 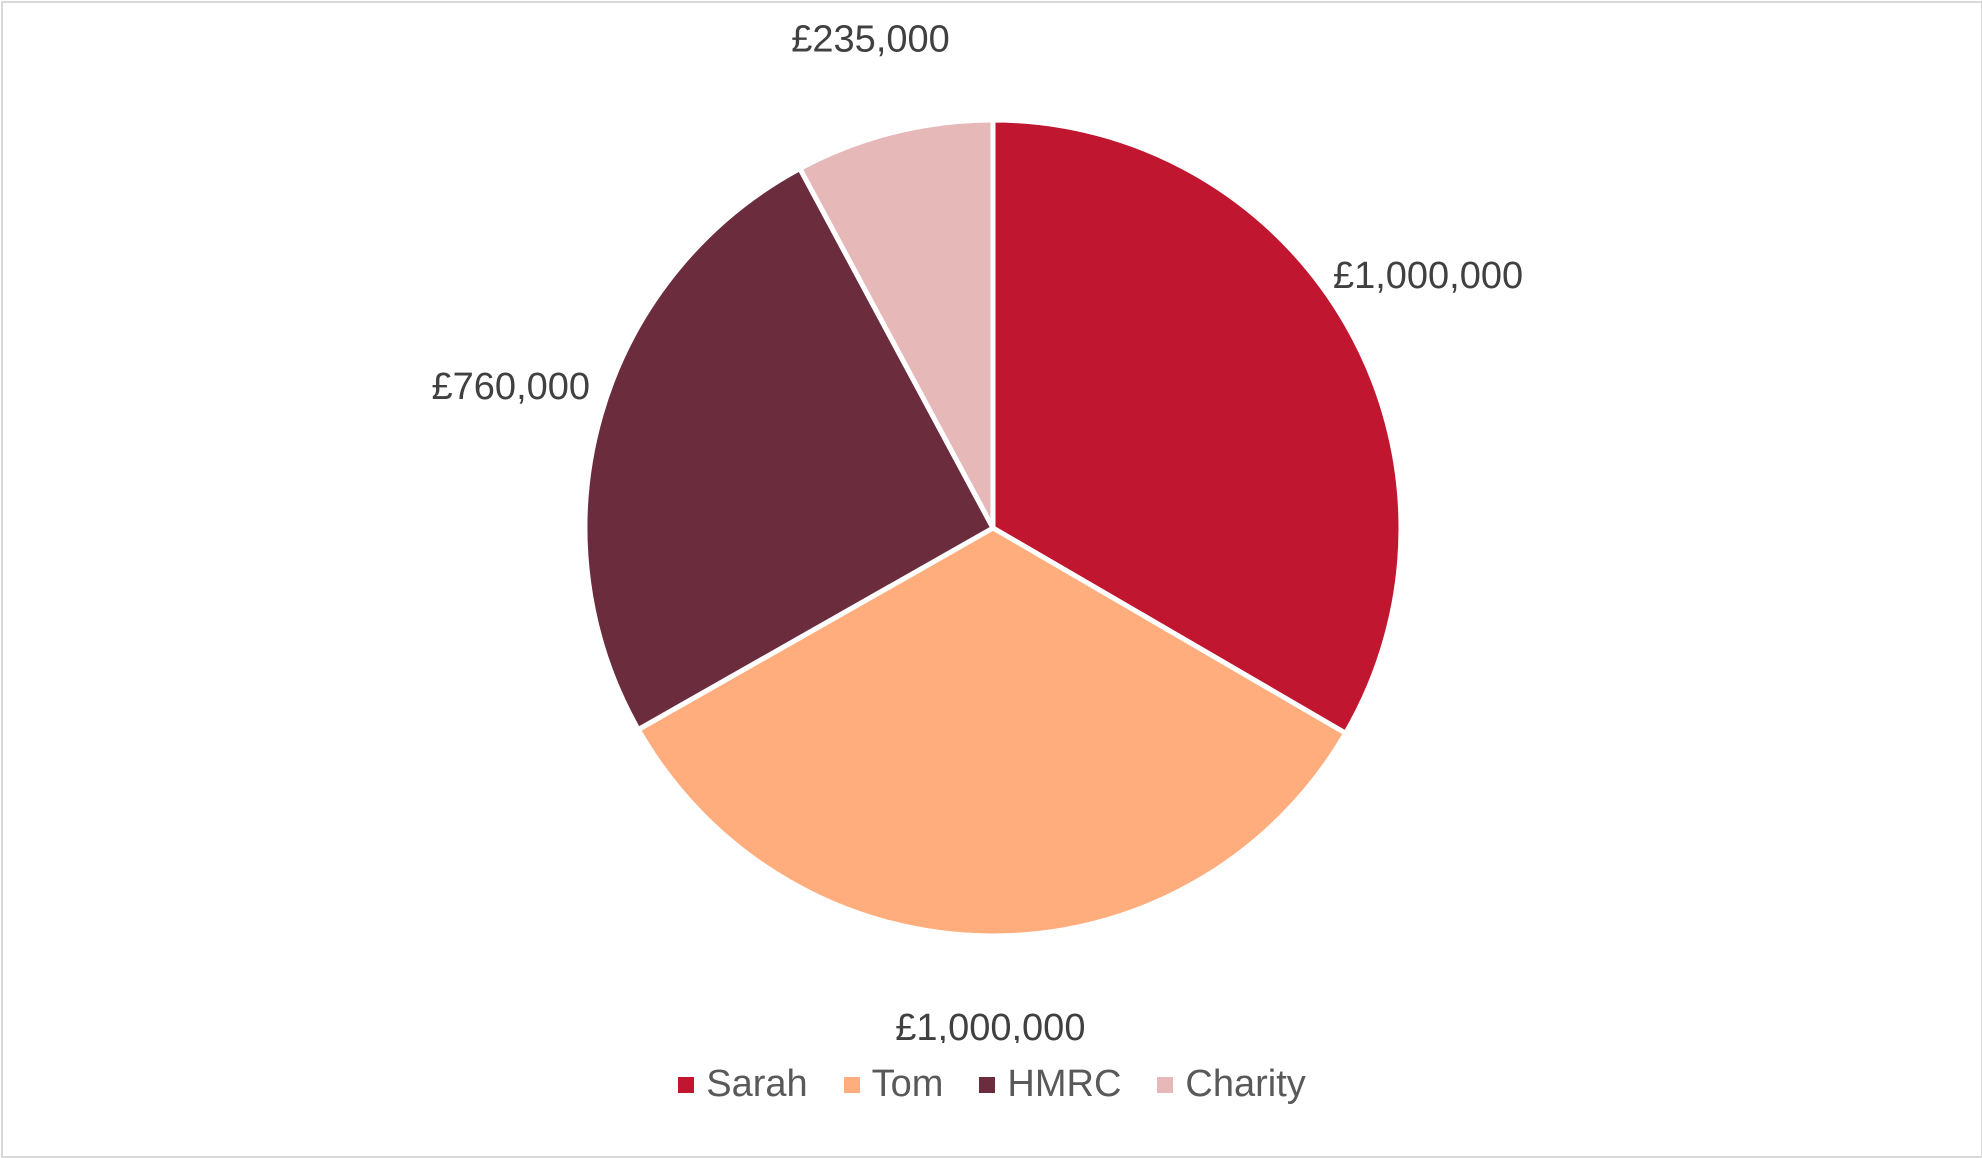 I want to click on data-label-tom: £1,000,000, so click(x=990, y=1025).